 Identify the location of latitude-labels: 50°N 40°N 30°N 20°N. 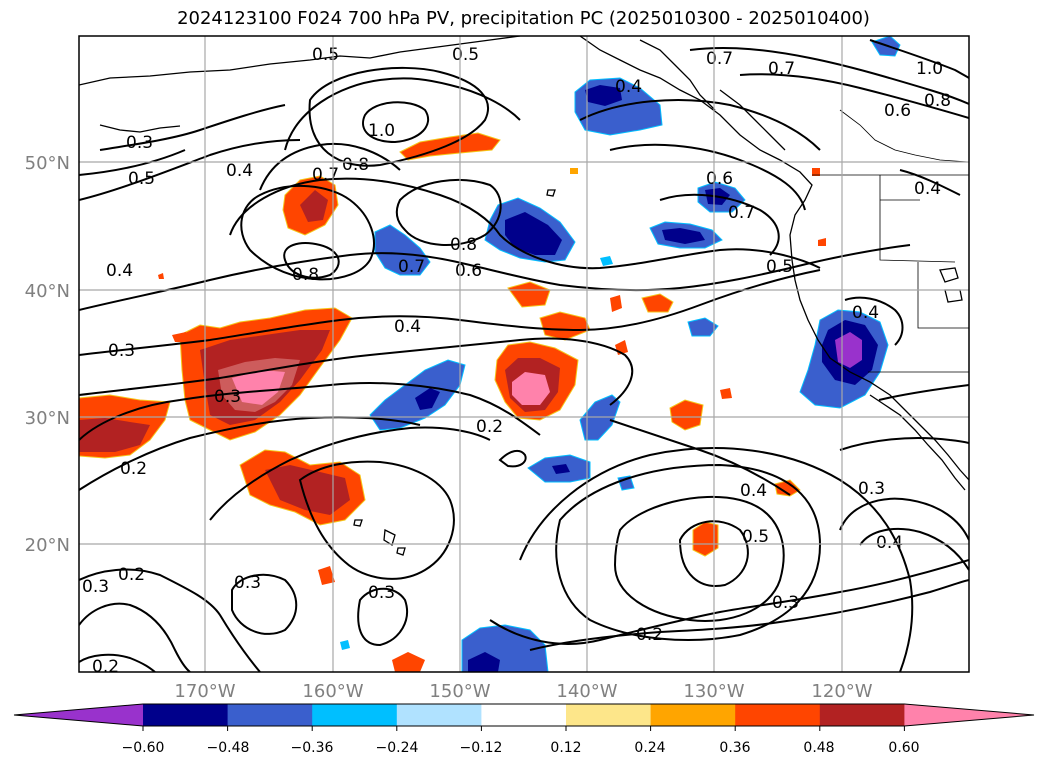
(47, 354).